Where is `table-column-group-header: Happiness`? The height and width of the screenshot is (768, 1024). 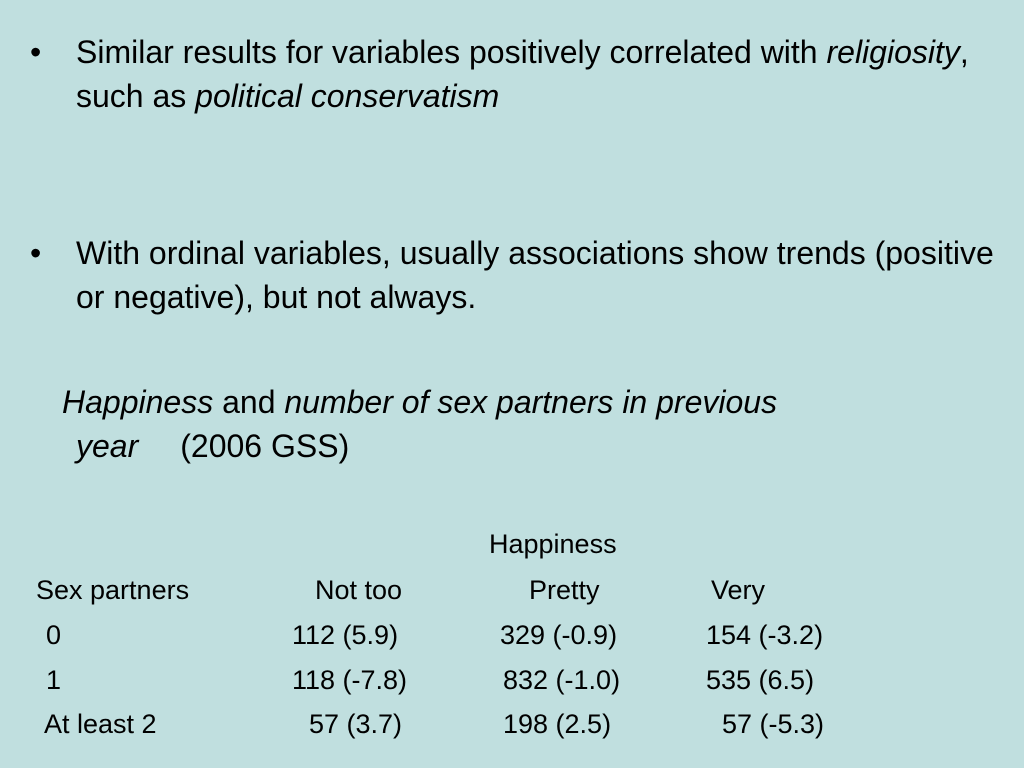
table-column-group-header: Happiness is located at coordinates (553, 544).